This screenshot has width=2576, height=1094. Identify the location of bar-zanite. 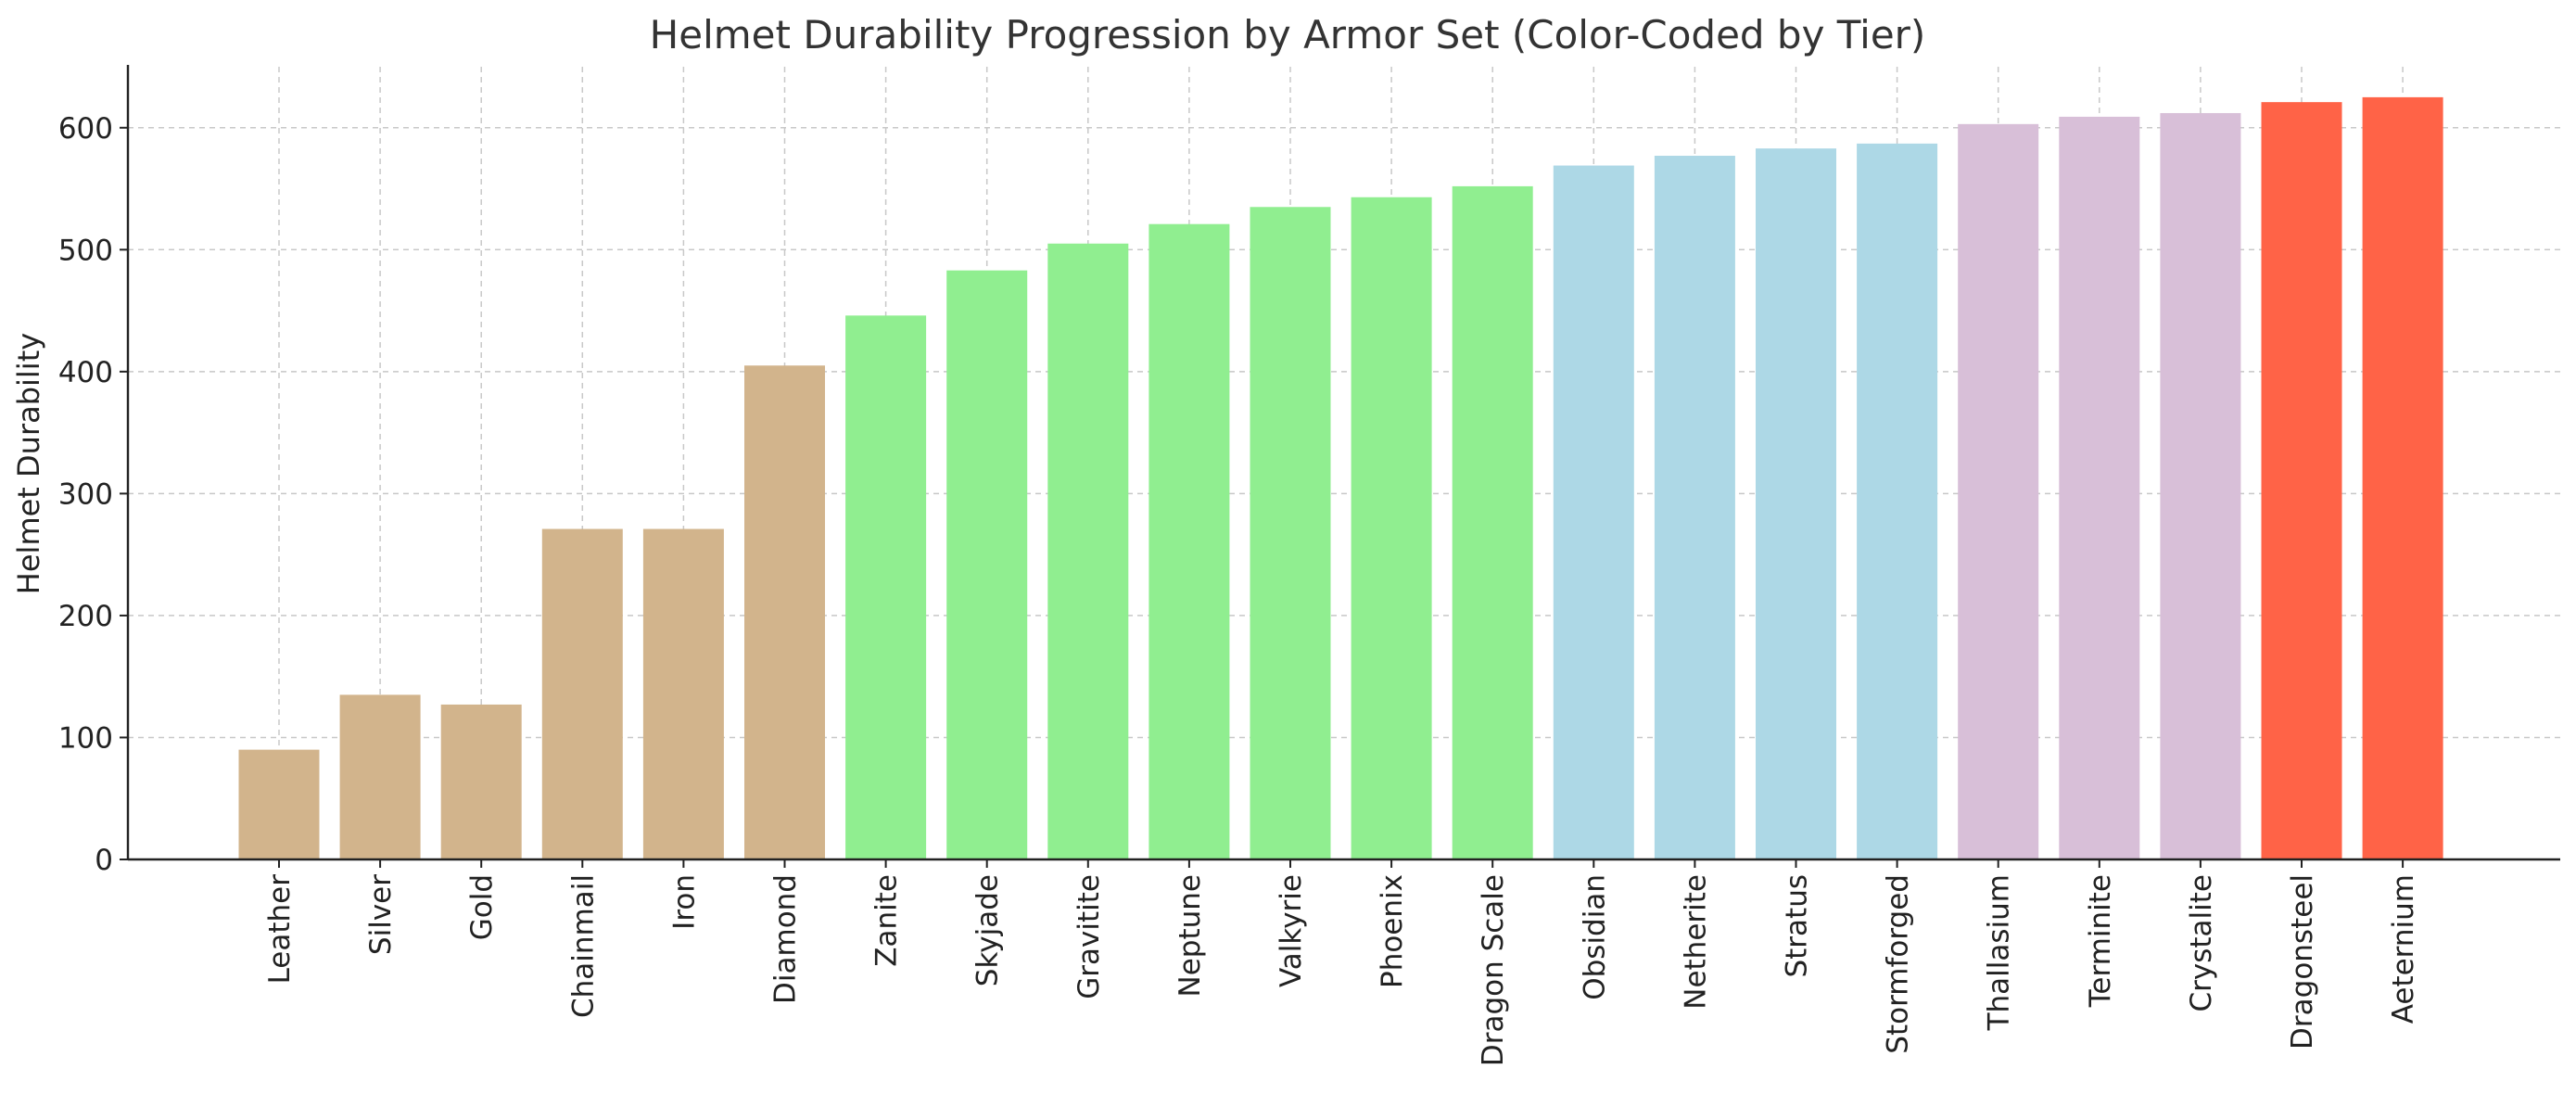
(886, 587).